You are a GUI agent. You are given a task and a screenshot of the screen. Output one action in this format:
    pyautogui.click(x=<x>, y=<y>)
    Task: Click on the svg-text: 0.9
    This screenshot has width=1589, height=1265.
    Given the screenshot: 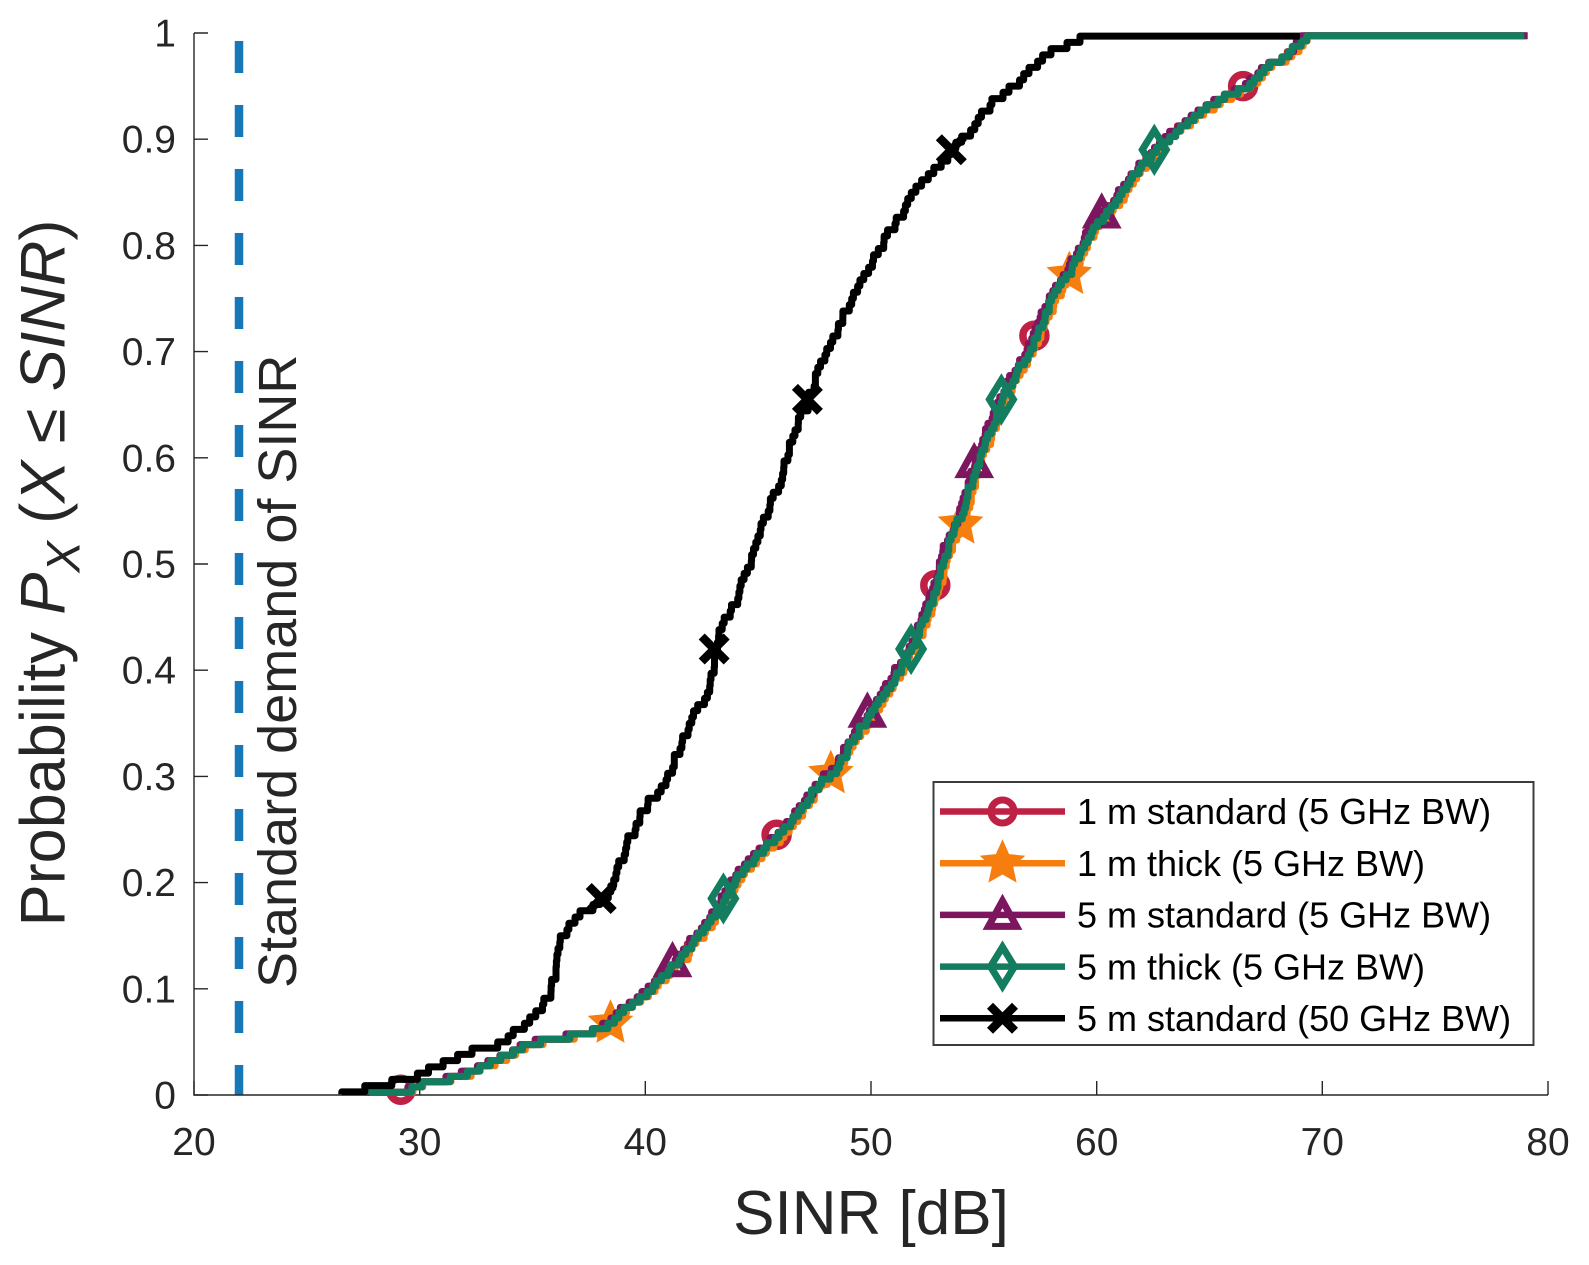 What is the action you would take?
    pyautogui.click(x=149, y=140)
    